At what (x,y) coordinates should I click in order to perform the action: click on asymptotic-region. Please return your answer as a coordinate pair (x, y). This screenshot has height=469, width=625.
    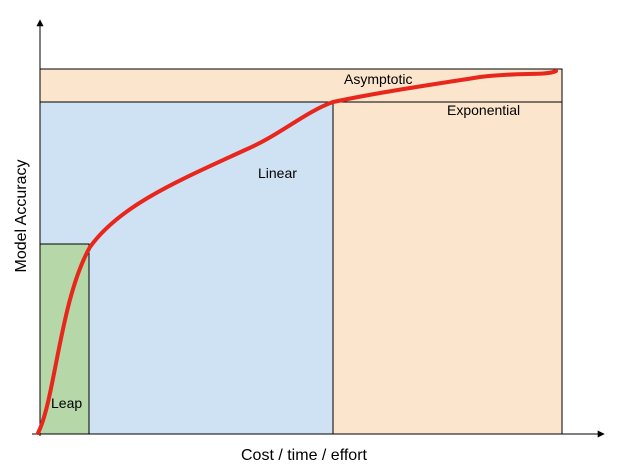
    Looking at the image, I should click on (301, 85).